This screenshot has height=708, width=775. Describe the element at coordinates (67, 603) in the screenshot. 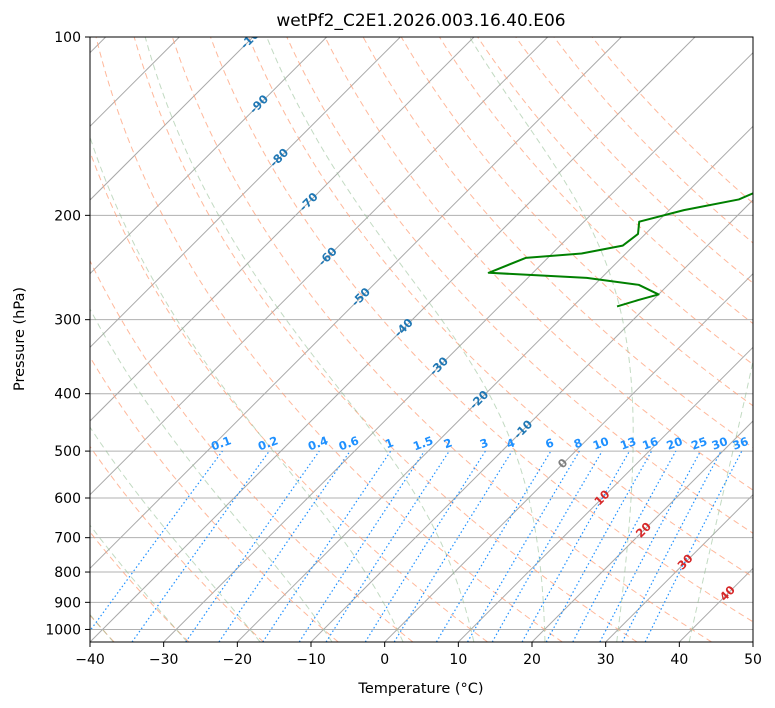

I see `y-tick-label: 900` at that location.